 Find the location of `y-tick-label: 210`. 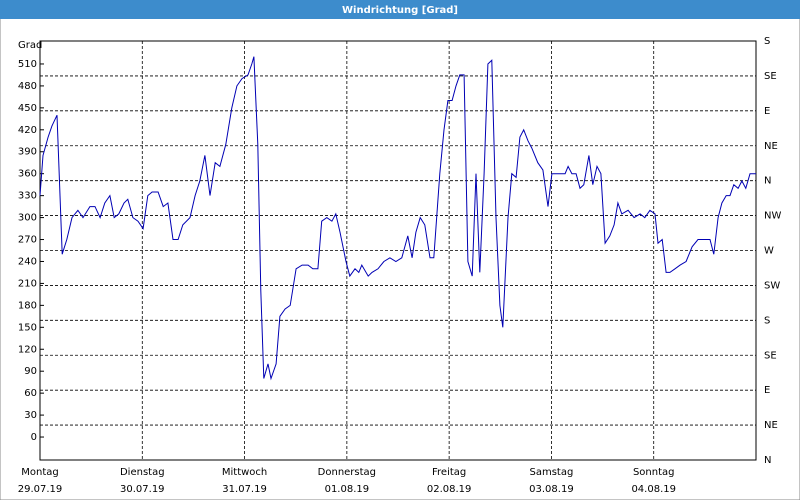

y-tick-label: 210 is located at coordinates (27, 283).